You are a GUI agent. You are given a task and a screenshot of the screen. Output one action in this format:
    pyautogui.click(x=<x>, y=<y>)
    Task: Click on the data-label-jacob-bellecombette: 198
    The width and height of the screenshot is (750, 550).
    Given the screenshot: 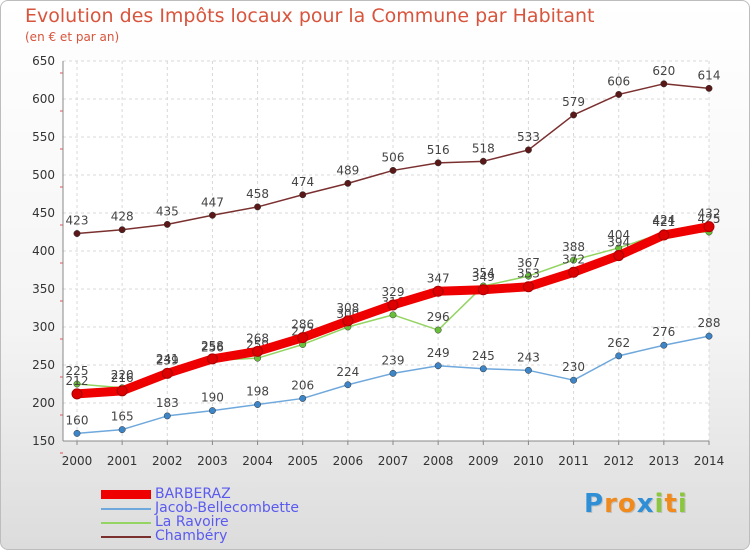 What is the action you would take?
    pyautogui.click(x=257, y=392)
    